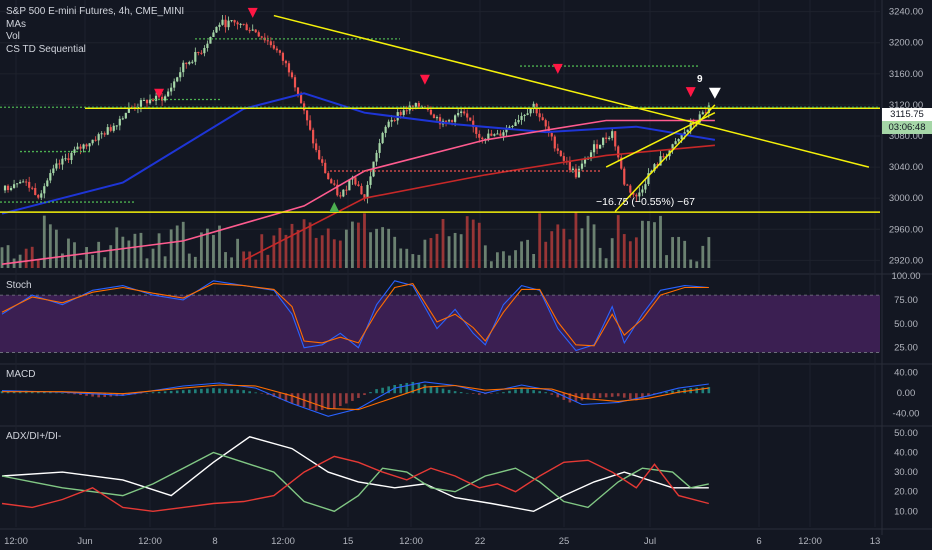  What do you see at coordinates (355, 399) in the screenshot?
I see `macd-pane` at bounding box center [355, 399].